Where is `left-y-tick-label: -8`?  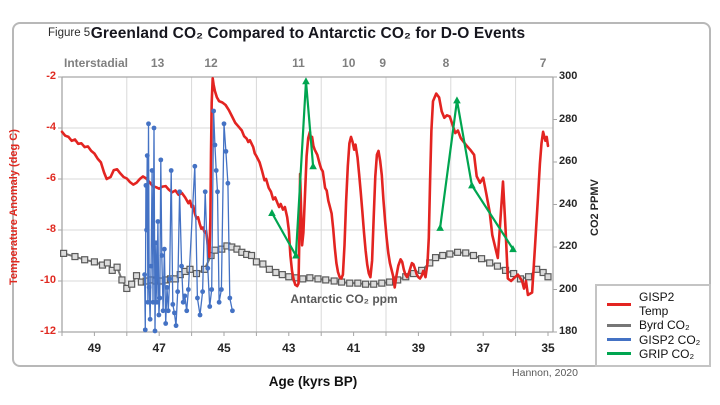
left-y-tick-label: -8 is located at coordinates (51, 229).